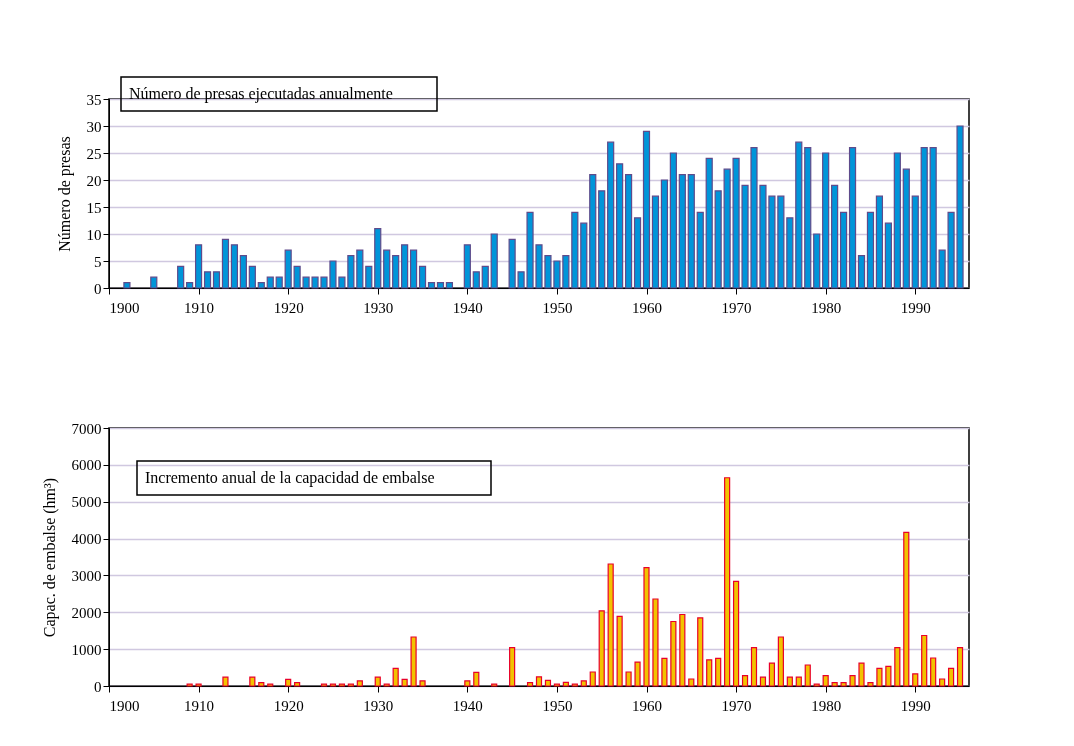 The height and width of the screenshot is (746, 1074). What do you see at coordinates (261, 94) in the screenshot?
I see `chart-title: Número de presas ejecutadas anualmente` at bounding box center [261, 94].